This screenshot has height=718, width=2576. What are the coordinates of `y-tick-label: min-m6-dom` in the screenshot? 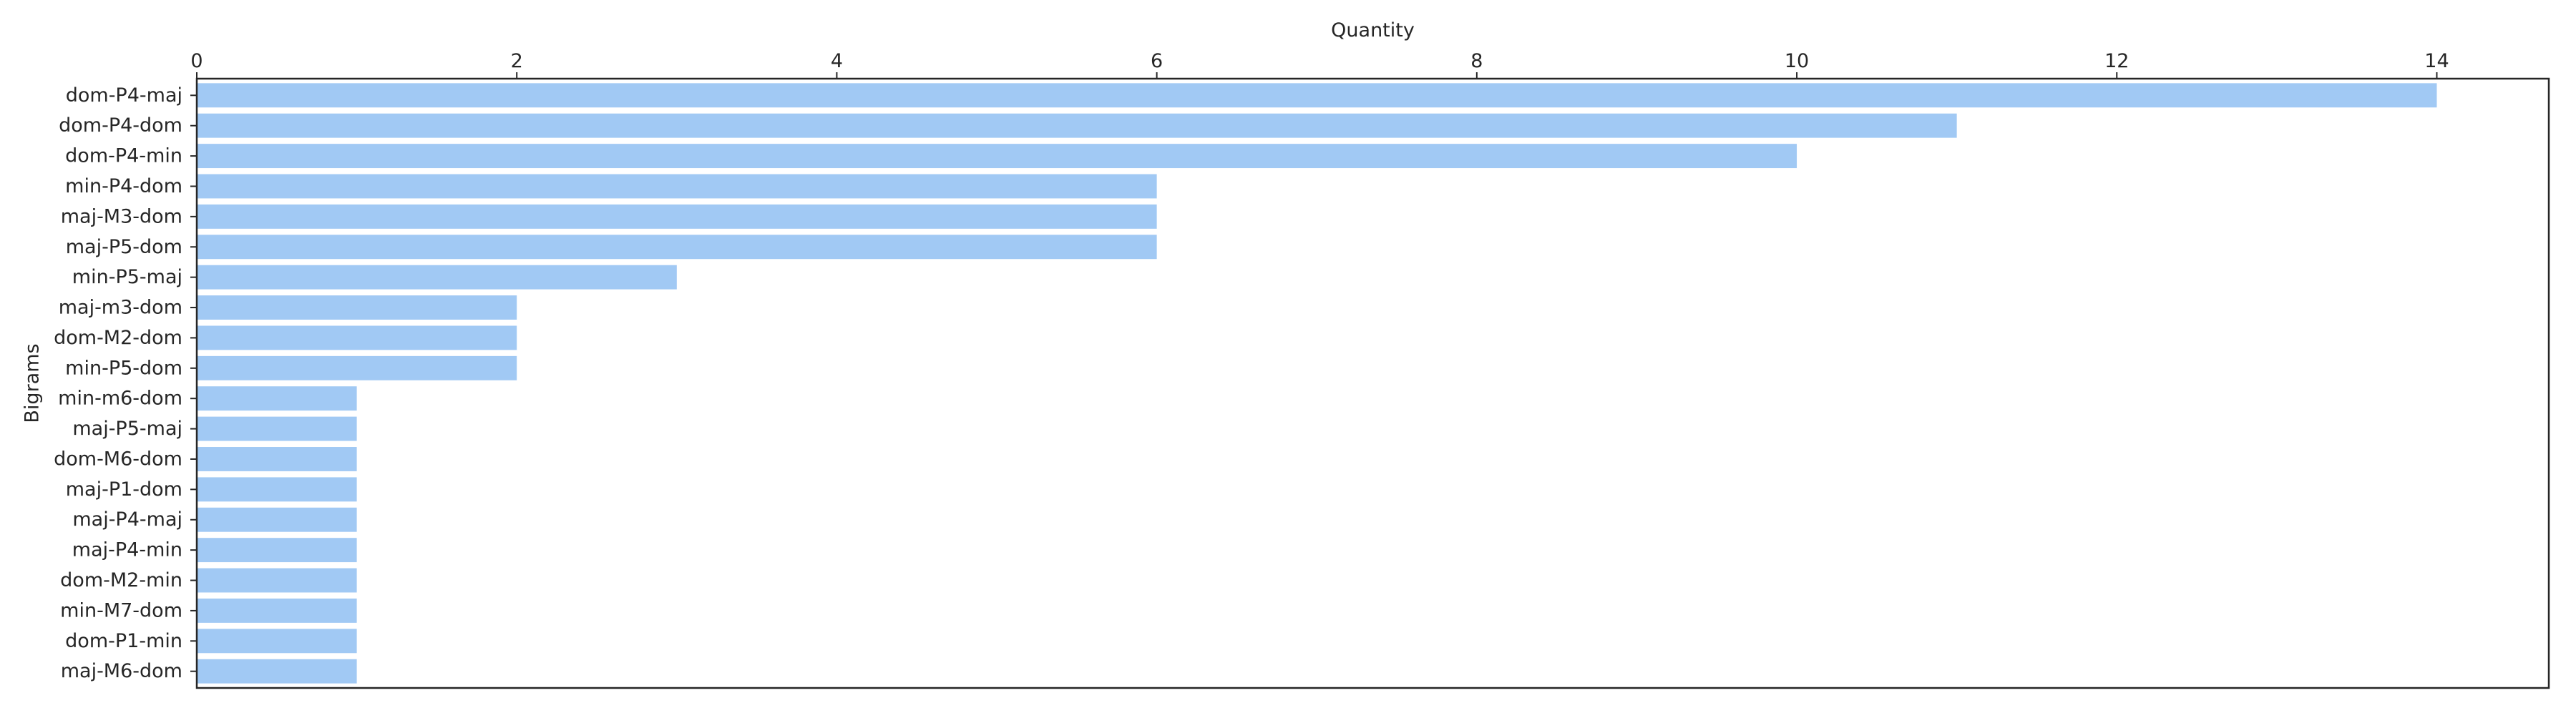 It's located at (120, 399).